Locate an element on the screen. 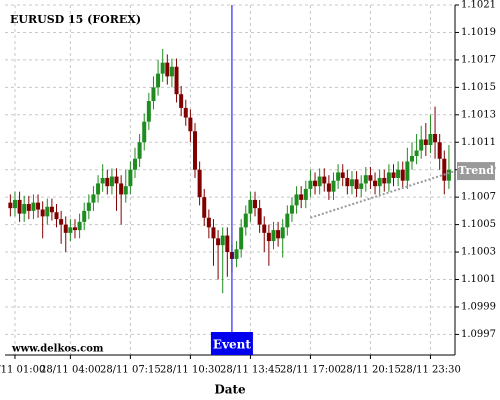  x-tick-label: 28/11 20:15 is located at coordinates (370, 370).